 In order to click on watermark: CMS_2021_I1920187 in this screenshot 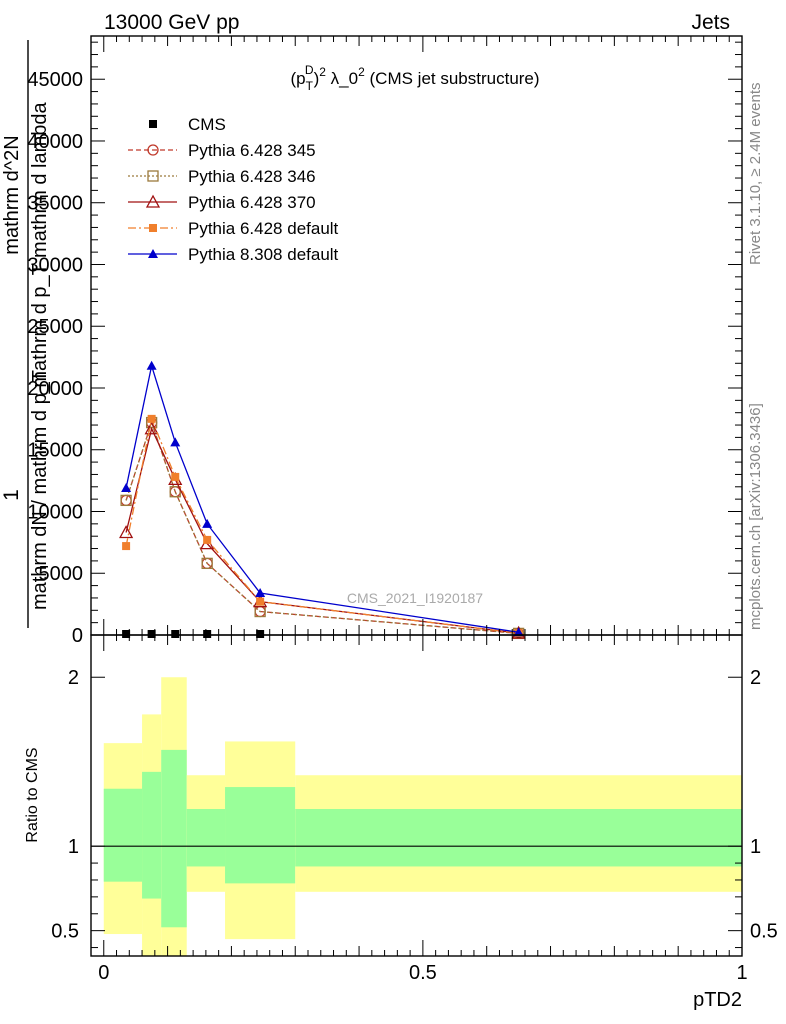, I will do `click(415, 598)`.